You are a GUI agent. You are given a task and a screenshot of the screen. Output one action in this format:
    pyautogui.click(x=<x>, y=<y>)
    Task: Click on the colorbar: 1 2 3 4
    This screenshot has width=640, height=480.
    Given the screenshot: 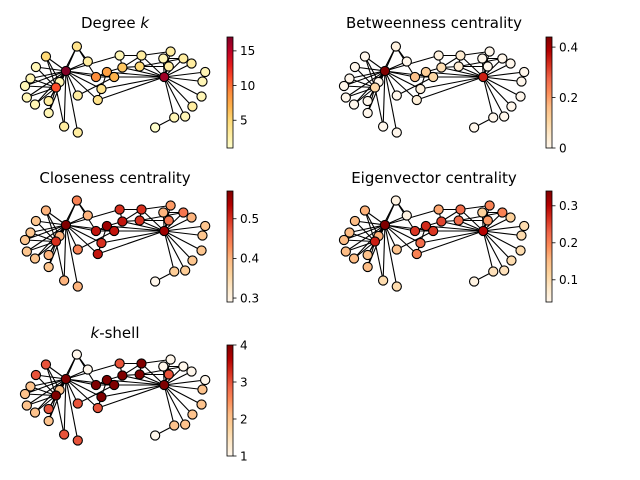 What is the action you would take?
    pyautogui.click(x=237, y=400)
    